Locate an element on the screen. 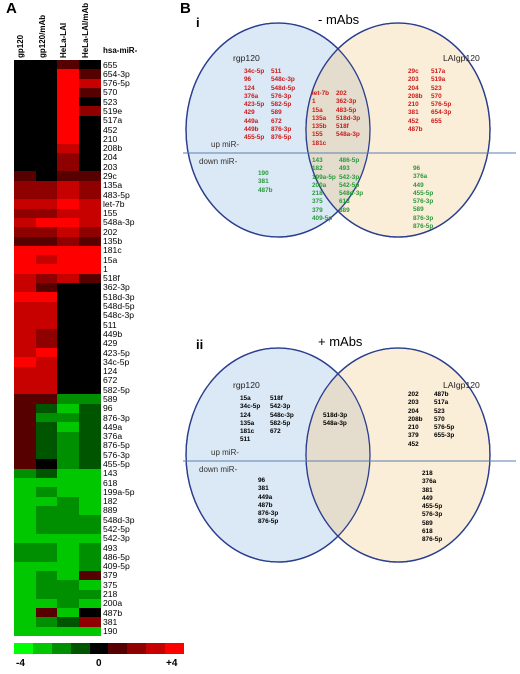  heatmap-row-label: 449a is located at coordinates (113, 426).